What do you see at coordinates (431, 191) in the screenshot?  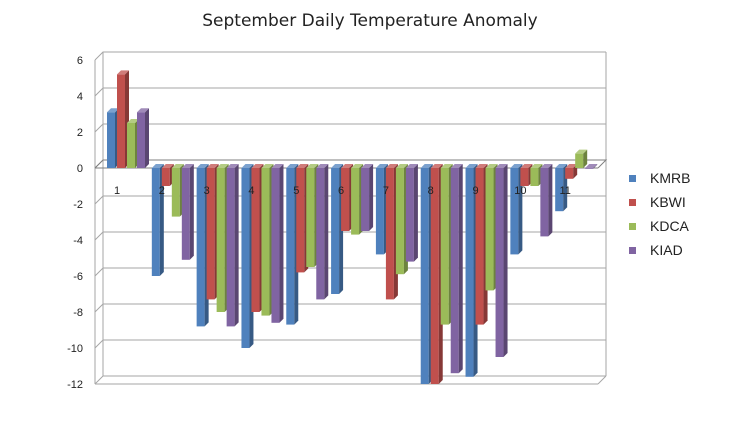 I see `x-tick-label: 8` at bounding box center [431, 191].